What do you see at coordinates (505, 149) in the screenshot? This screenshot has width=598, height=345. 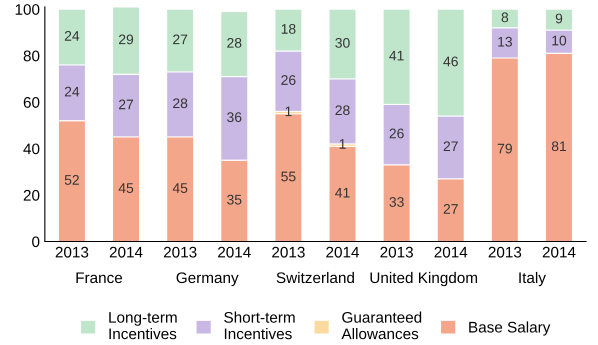 I see `data-label: 79` at bounding box center [505, 149].